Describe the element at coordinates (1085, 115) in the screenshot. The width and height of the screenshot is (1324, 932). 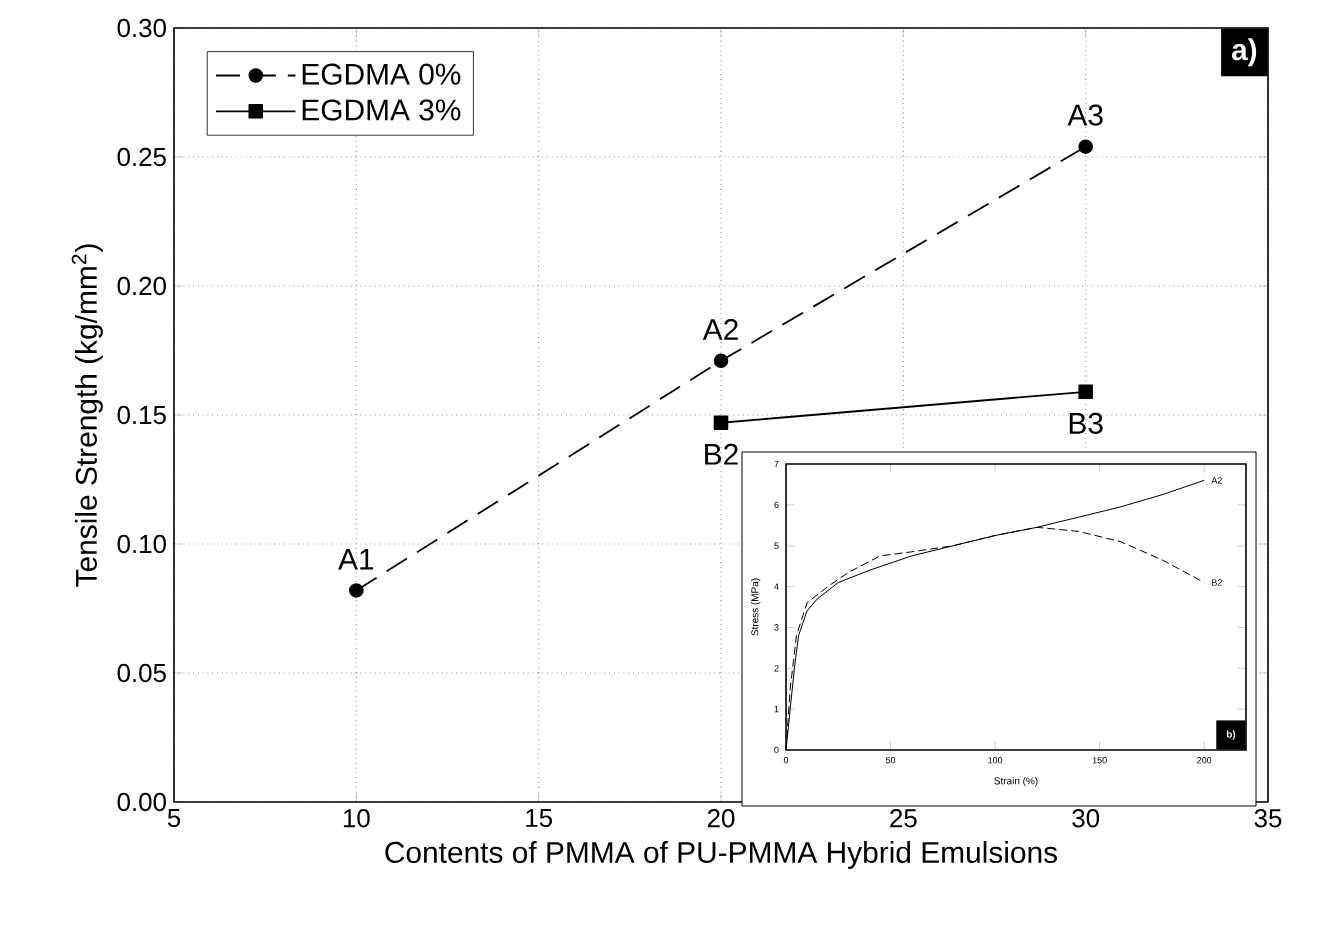
I see `annotation: A3` at that location.